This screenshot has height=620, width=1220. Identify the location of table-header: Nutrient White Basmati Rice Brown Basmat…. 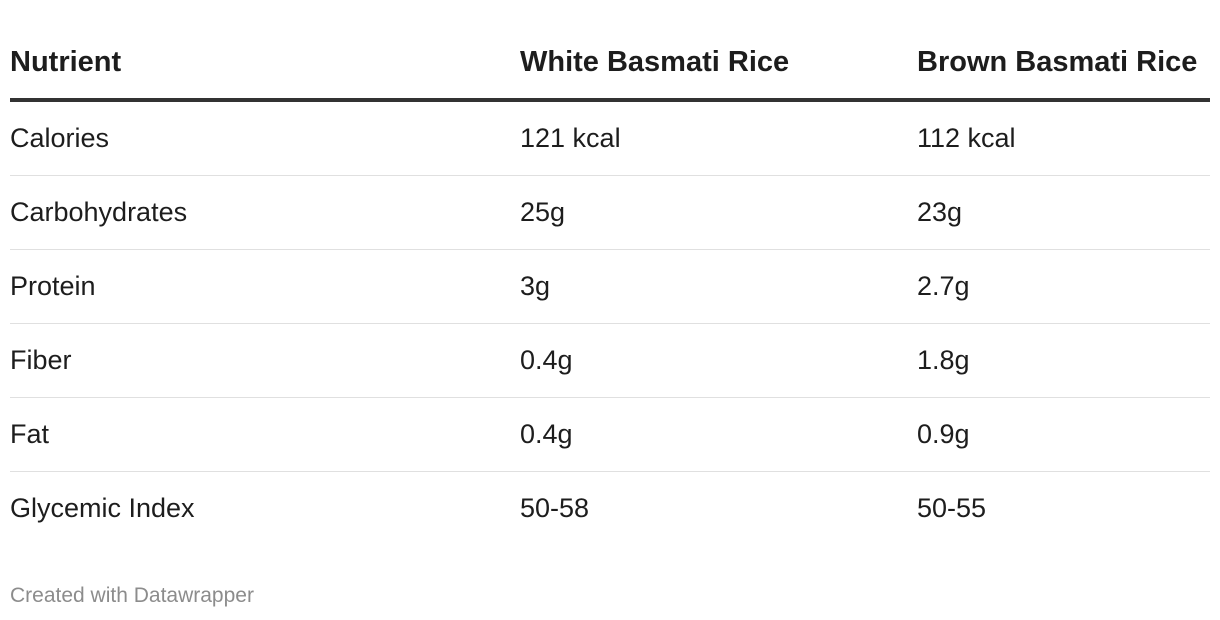
(610, 64).